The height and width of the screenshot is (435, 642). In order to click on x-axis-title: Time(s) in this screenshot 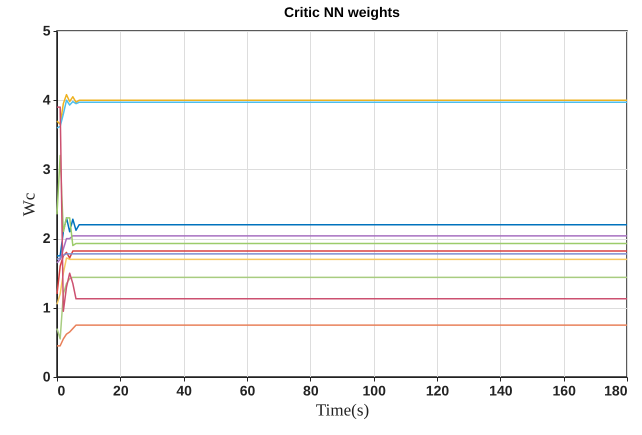, I will do `click(343, 410)`.